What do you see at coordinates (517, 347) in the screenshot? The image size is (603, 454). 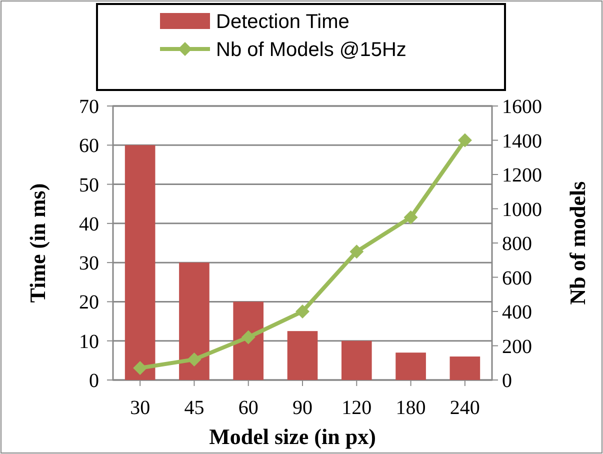 I see `y2-tick-label: 200` at bounding box center [517, 347].